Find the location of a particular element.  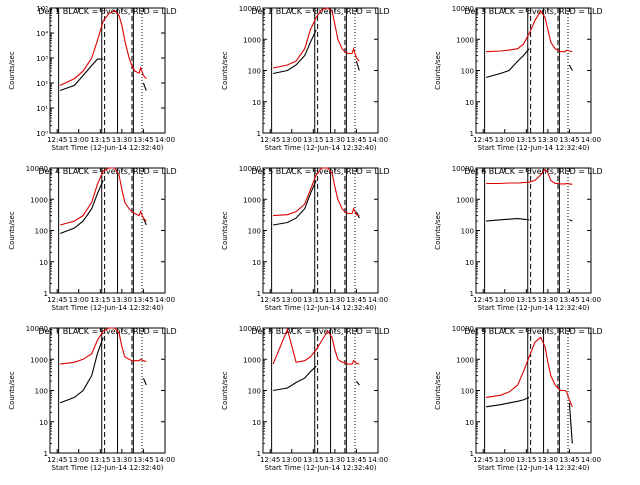

y-tick-label: 10⁰ is located at coordinates (42, 134).